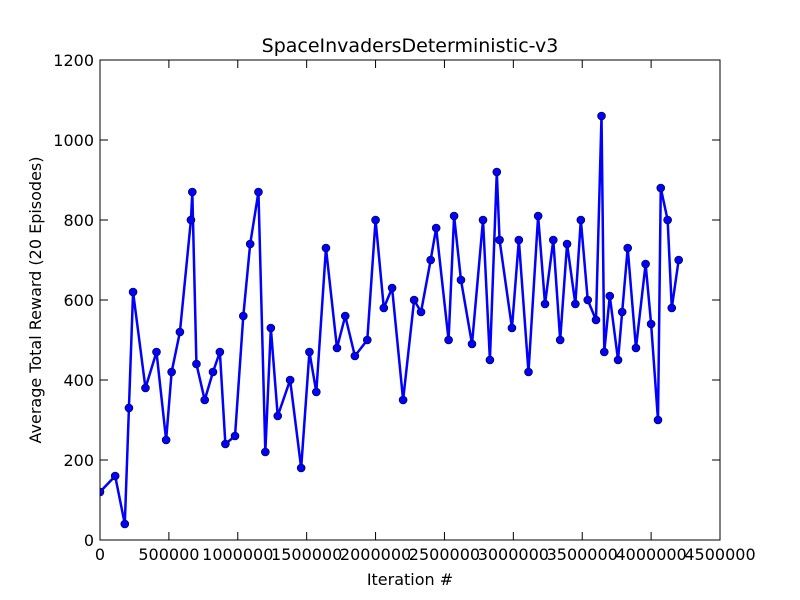 The height and width of the screenshot is (600, 800). I want to click on y-tick-label: 600, so click(78, 300).